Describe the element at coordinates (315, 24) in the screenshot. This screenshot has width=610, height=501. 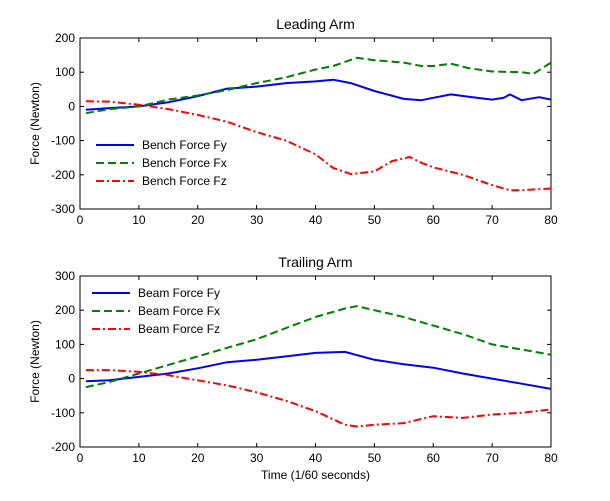
I see `chart-title: Leading Arm` at that location.